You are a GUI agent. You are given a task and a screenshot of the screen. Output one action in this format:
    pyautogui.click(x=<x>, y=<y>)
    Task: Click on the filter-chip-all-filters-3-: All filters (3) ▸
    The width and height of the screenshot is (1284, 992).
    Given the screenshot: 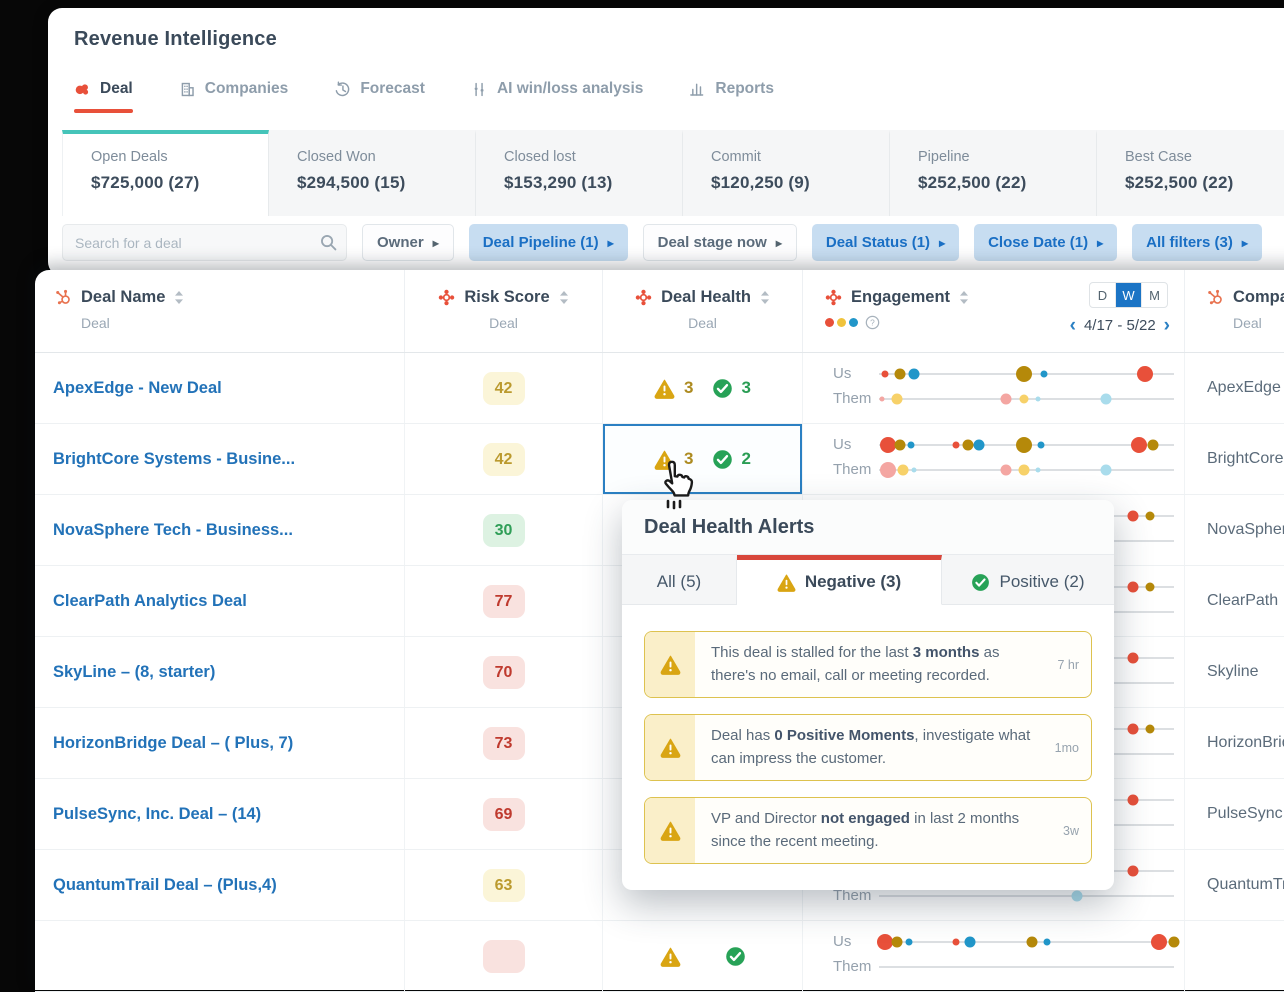 What is the action you would take?
    pyautogui.click(x=1197, y=242)
    